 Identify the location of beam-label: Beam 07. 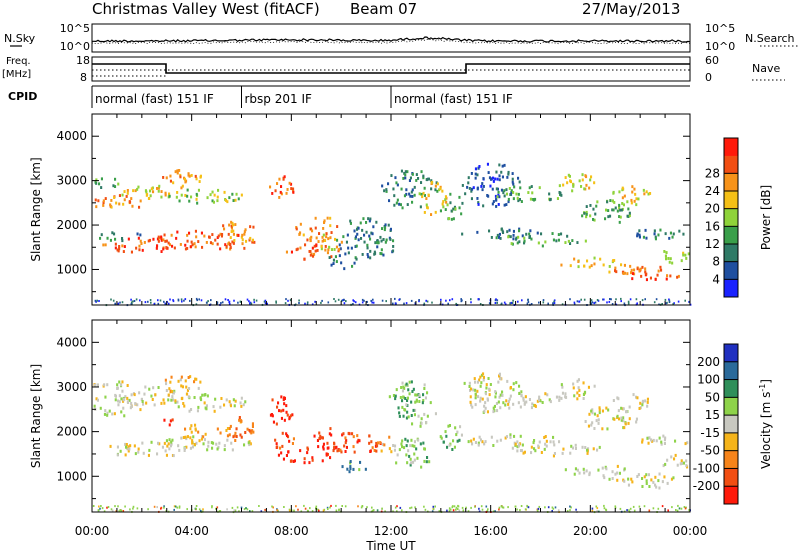
(383, 9).